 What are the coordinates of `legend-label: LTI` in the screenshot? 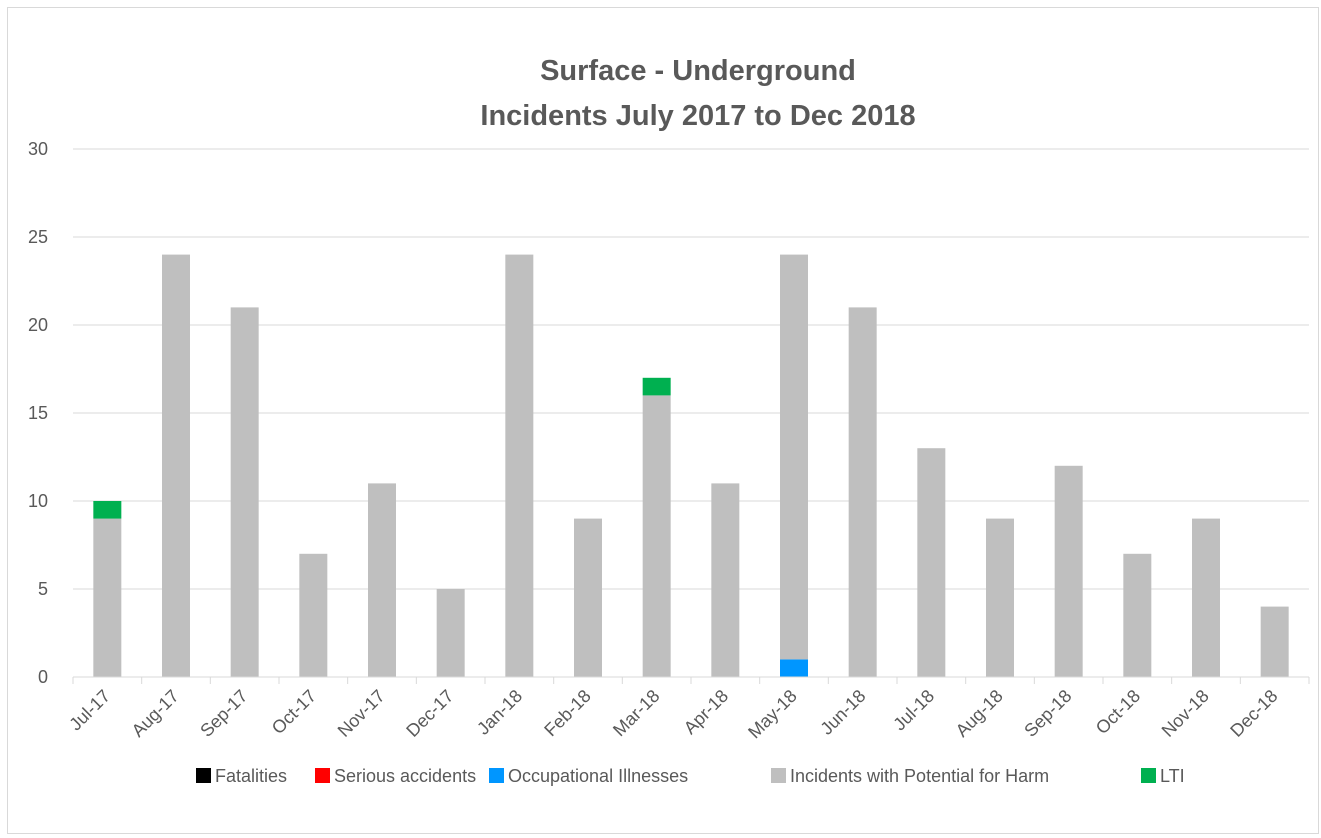 It's located at (1172, 776).